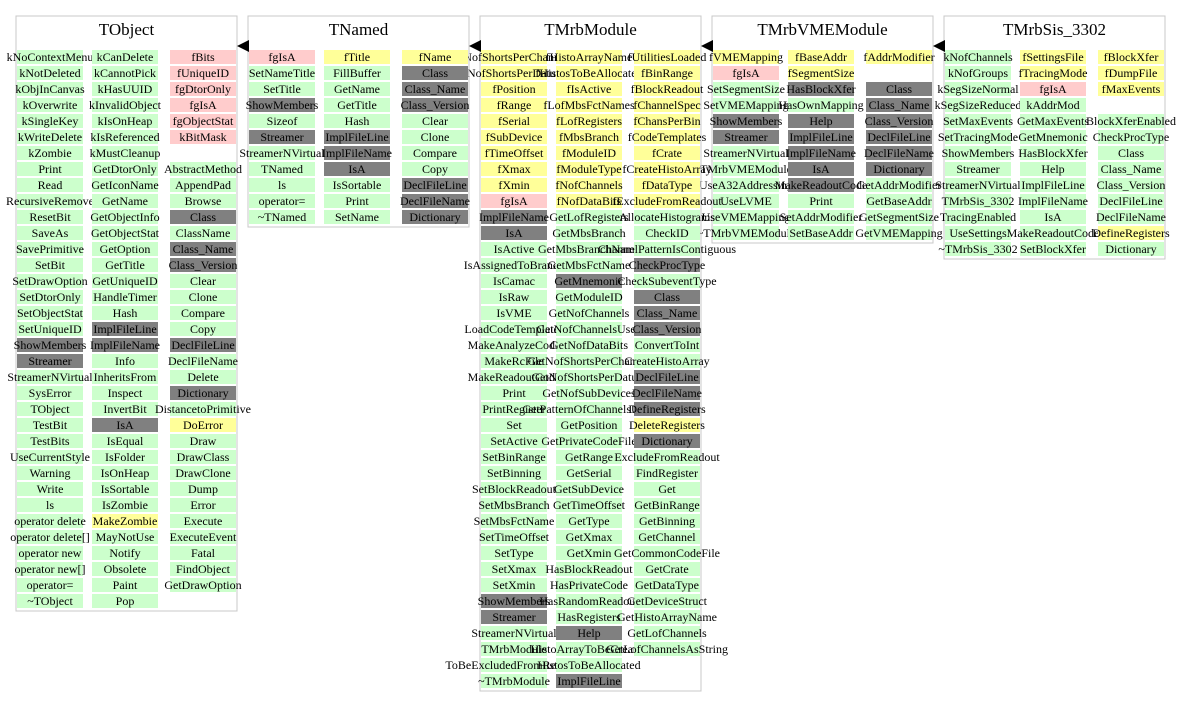  What do you see at coordinates (125, 601) in the screenshot?
I see `member-name: Pop` at bounding box center [125, 601].